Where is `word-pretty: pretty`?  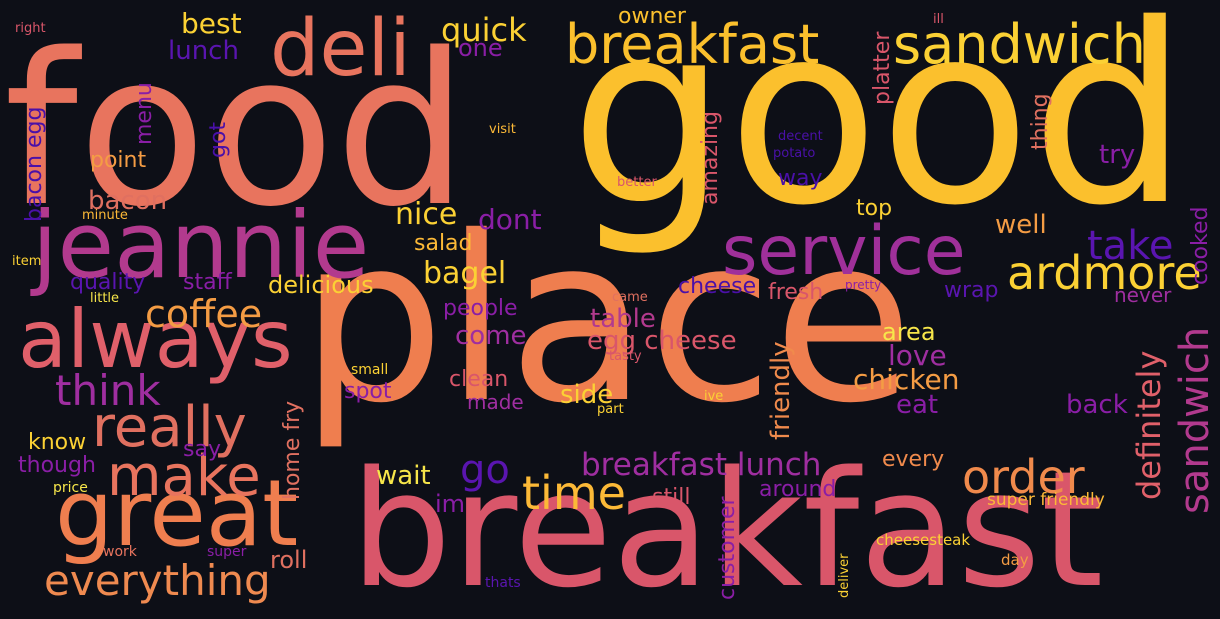 word-pretty: pretty is located at coordinates (863, 285).